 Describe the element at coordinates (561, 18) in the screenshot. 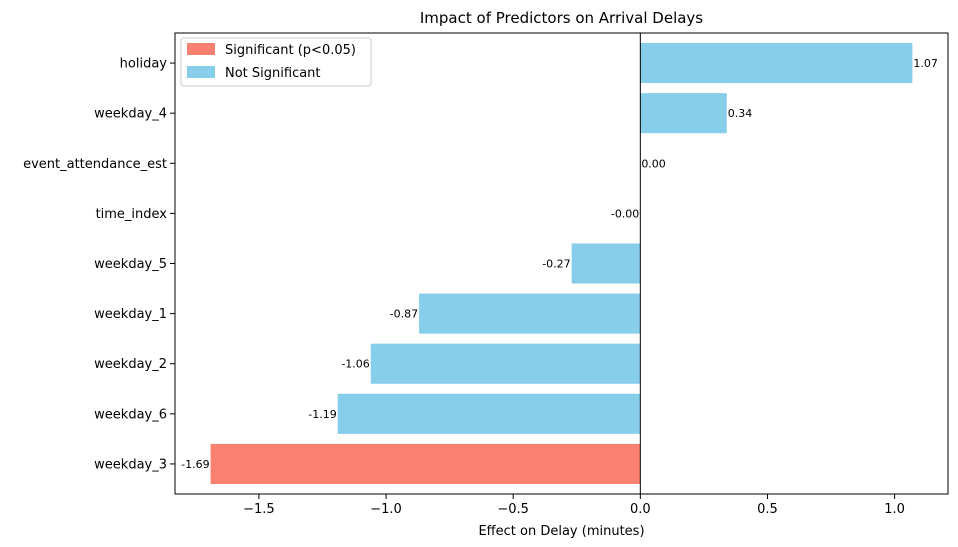

I see `chart-title: Impact of Predictors on Arrival Delays` at that location.